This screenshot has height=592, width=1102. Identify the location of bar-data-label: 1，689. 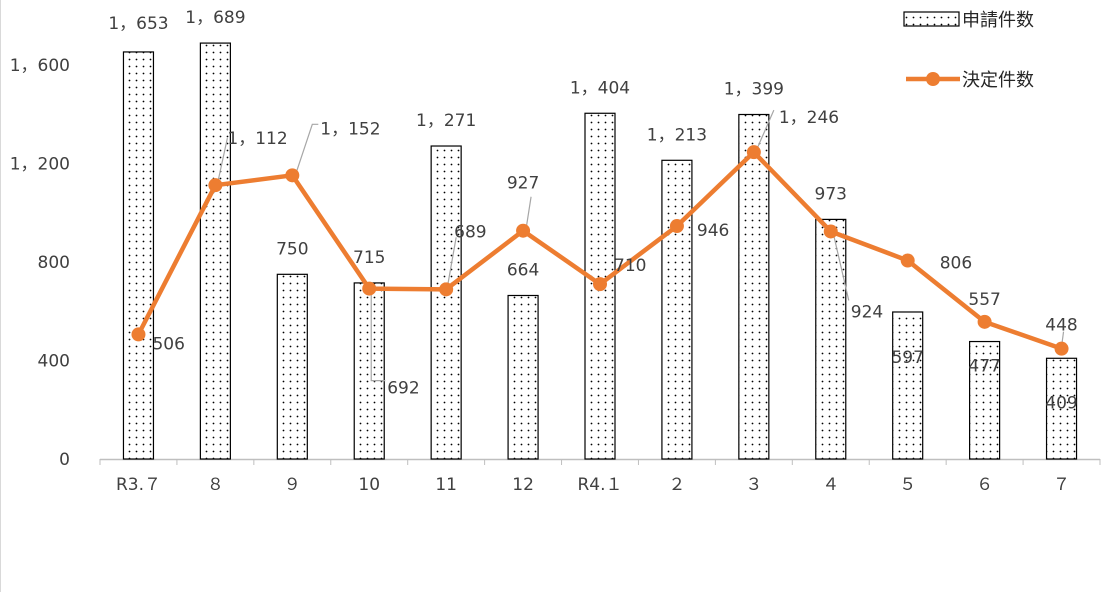
(215, 18).